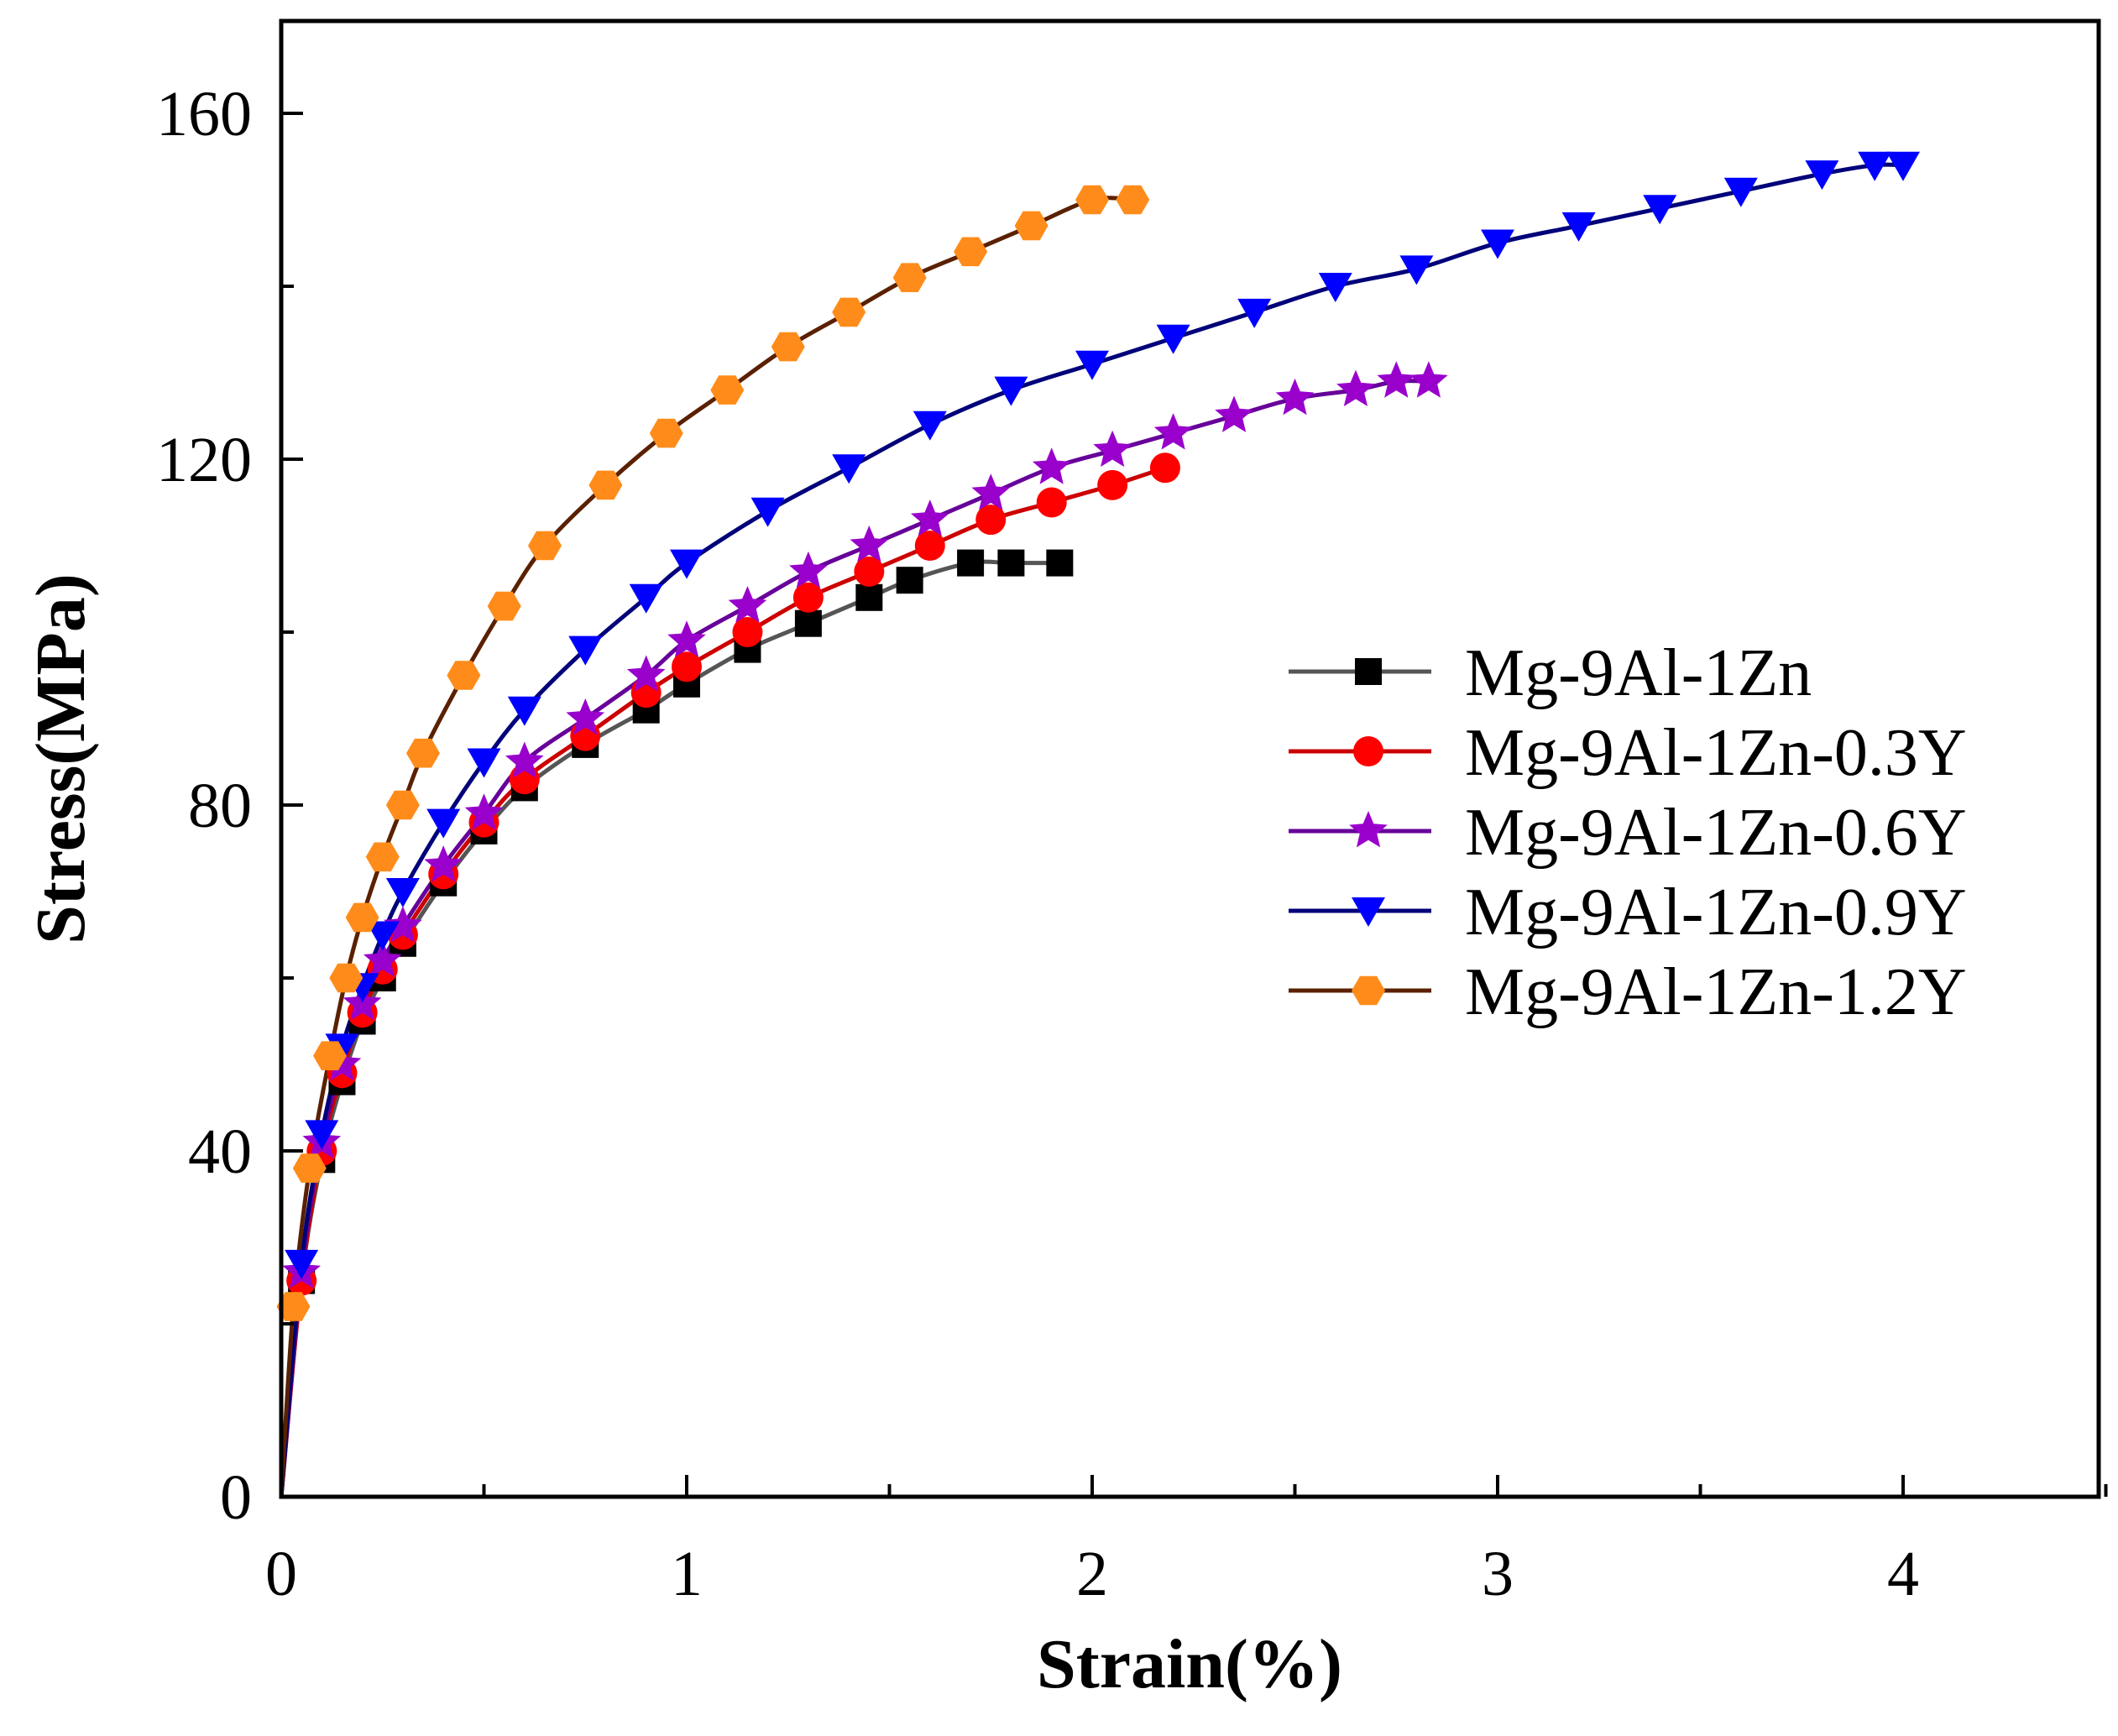  What do you see at coordinates (220, 806) in the screenshot?
I see `y-tick-label: 80` at bounding box center [220, 806].